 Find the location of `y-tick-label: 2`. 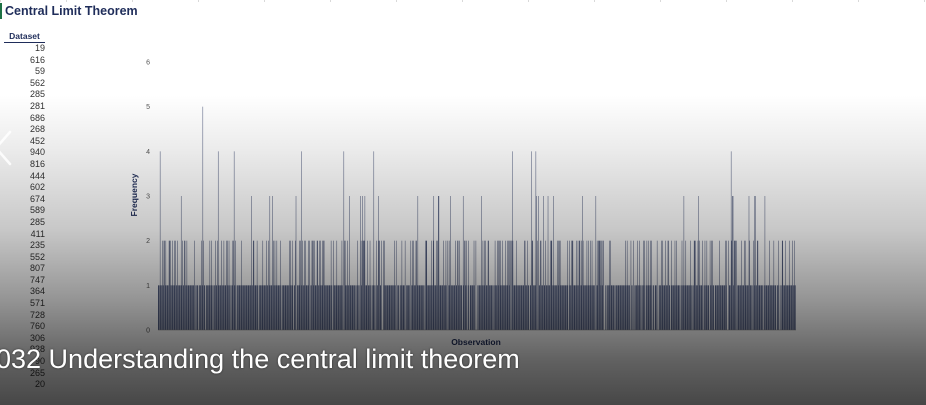

y-tick-label: 2 is located at coordinates (148, 241).